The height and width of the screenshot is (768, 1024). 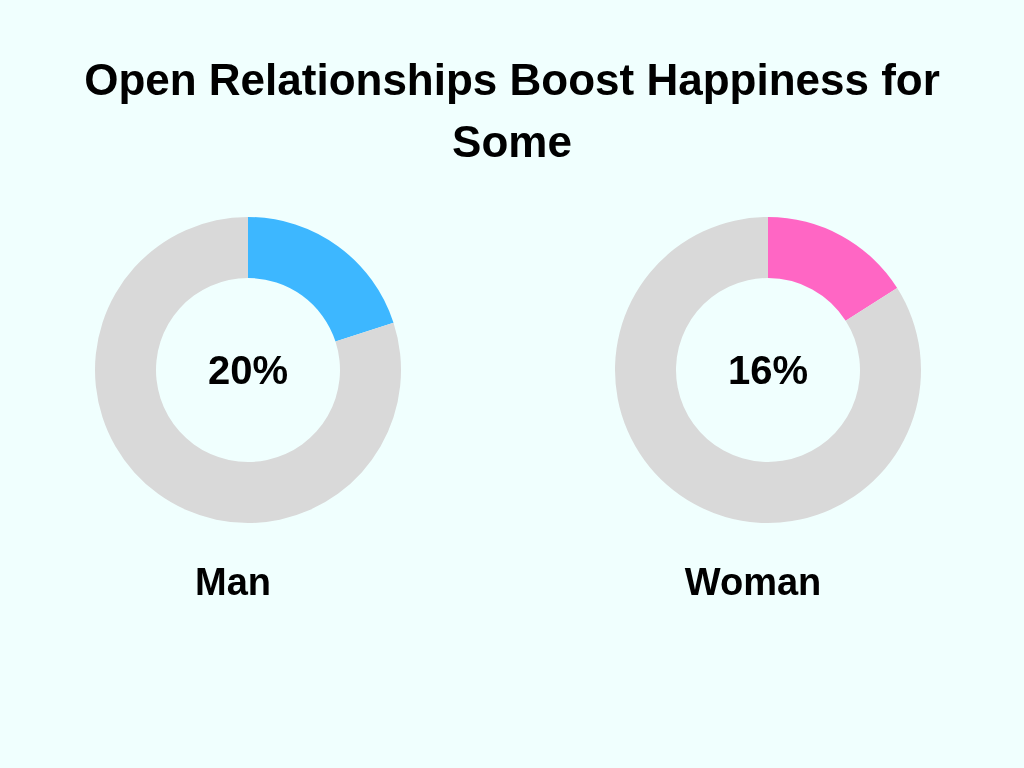 What do you see at coordinates (753, 582) in the screenshot?
I see `text: Woman` at bounding box center [753, 582].